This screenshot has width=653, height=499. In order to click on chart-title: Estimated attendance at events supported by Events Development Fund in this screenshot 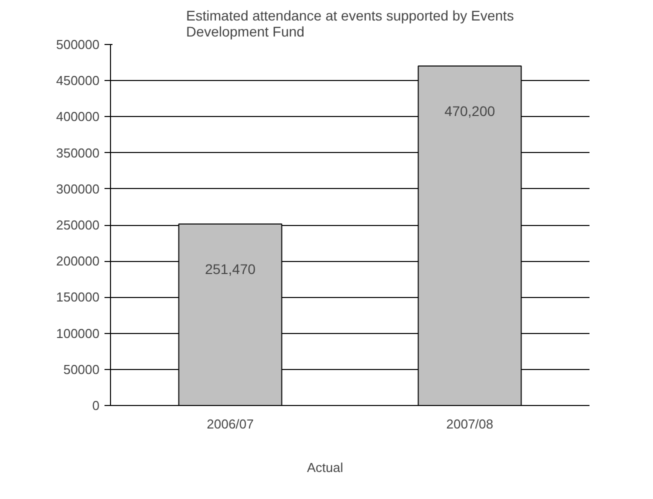, I will do `click(350, 24)`.